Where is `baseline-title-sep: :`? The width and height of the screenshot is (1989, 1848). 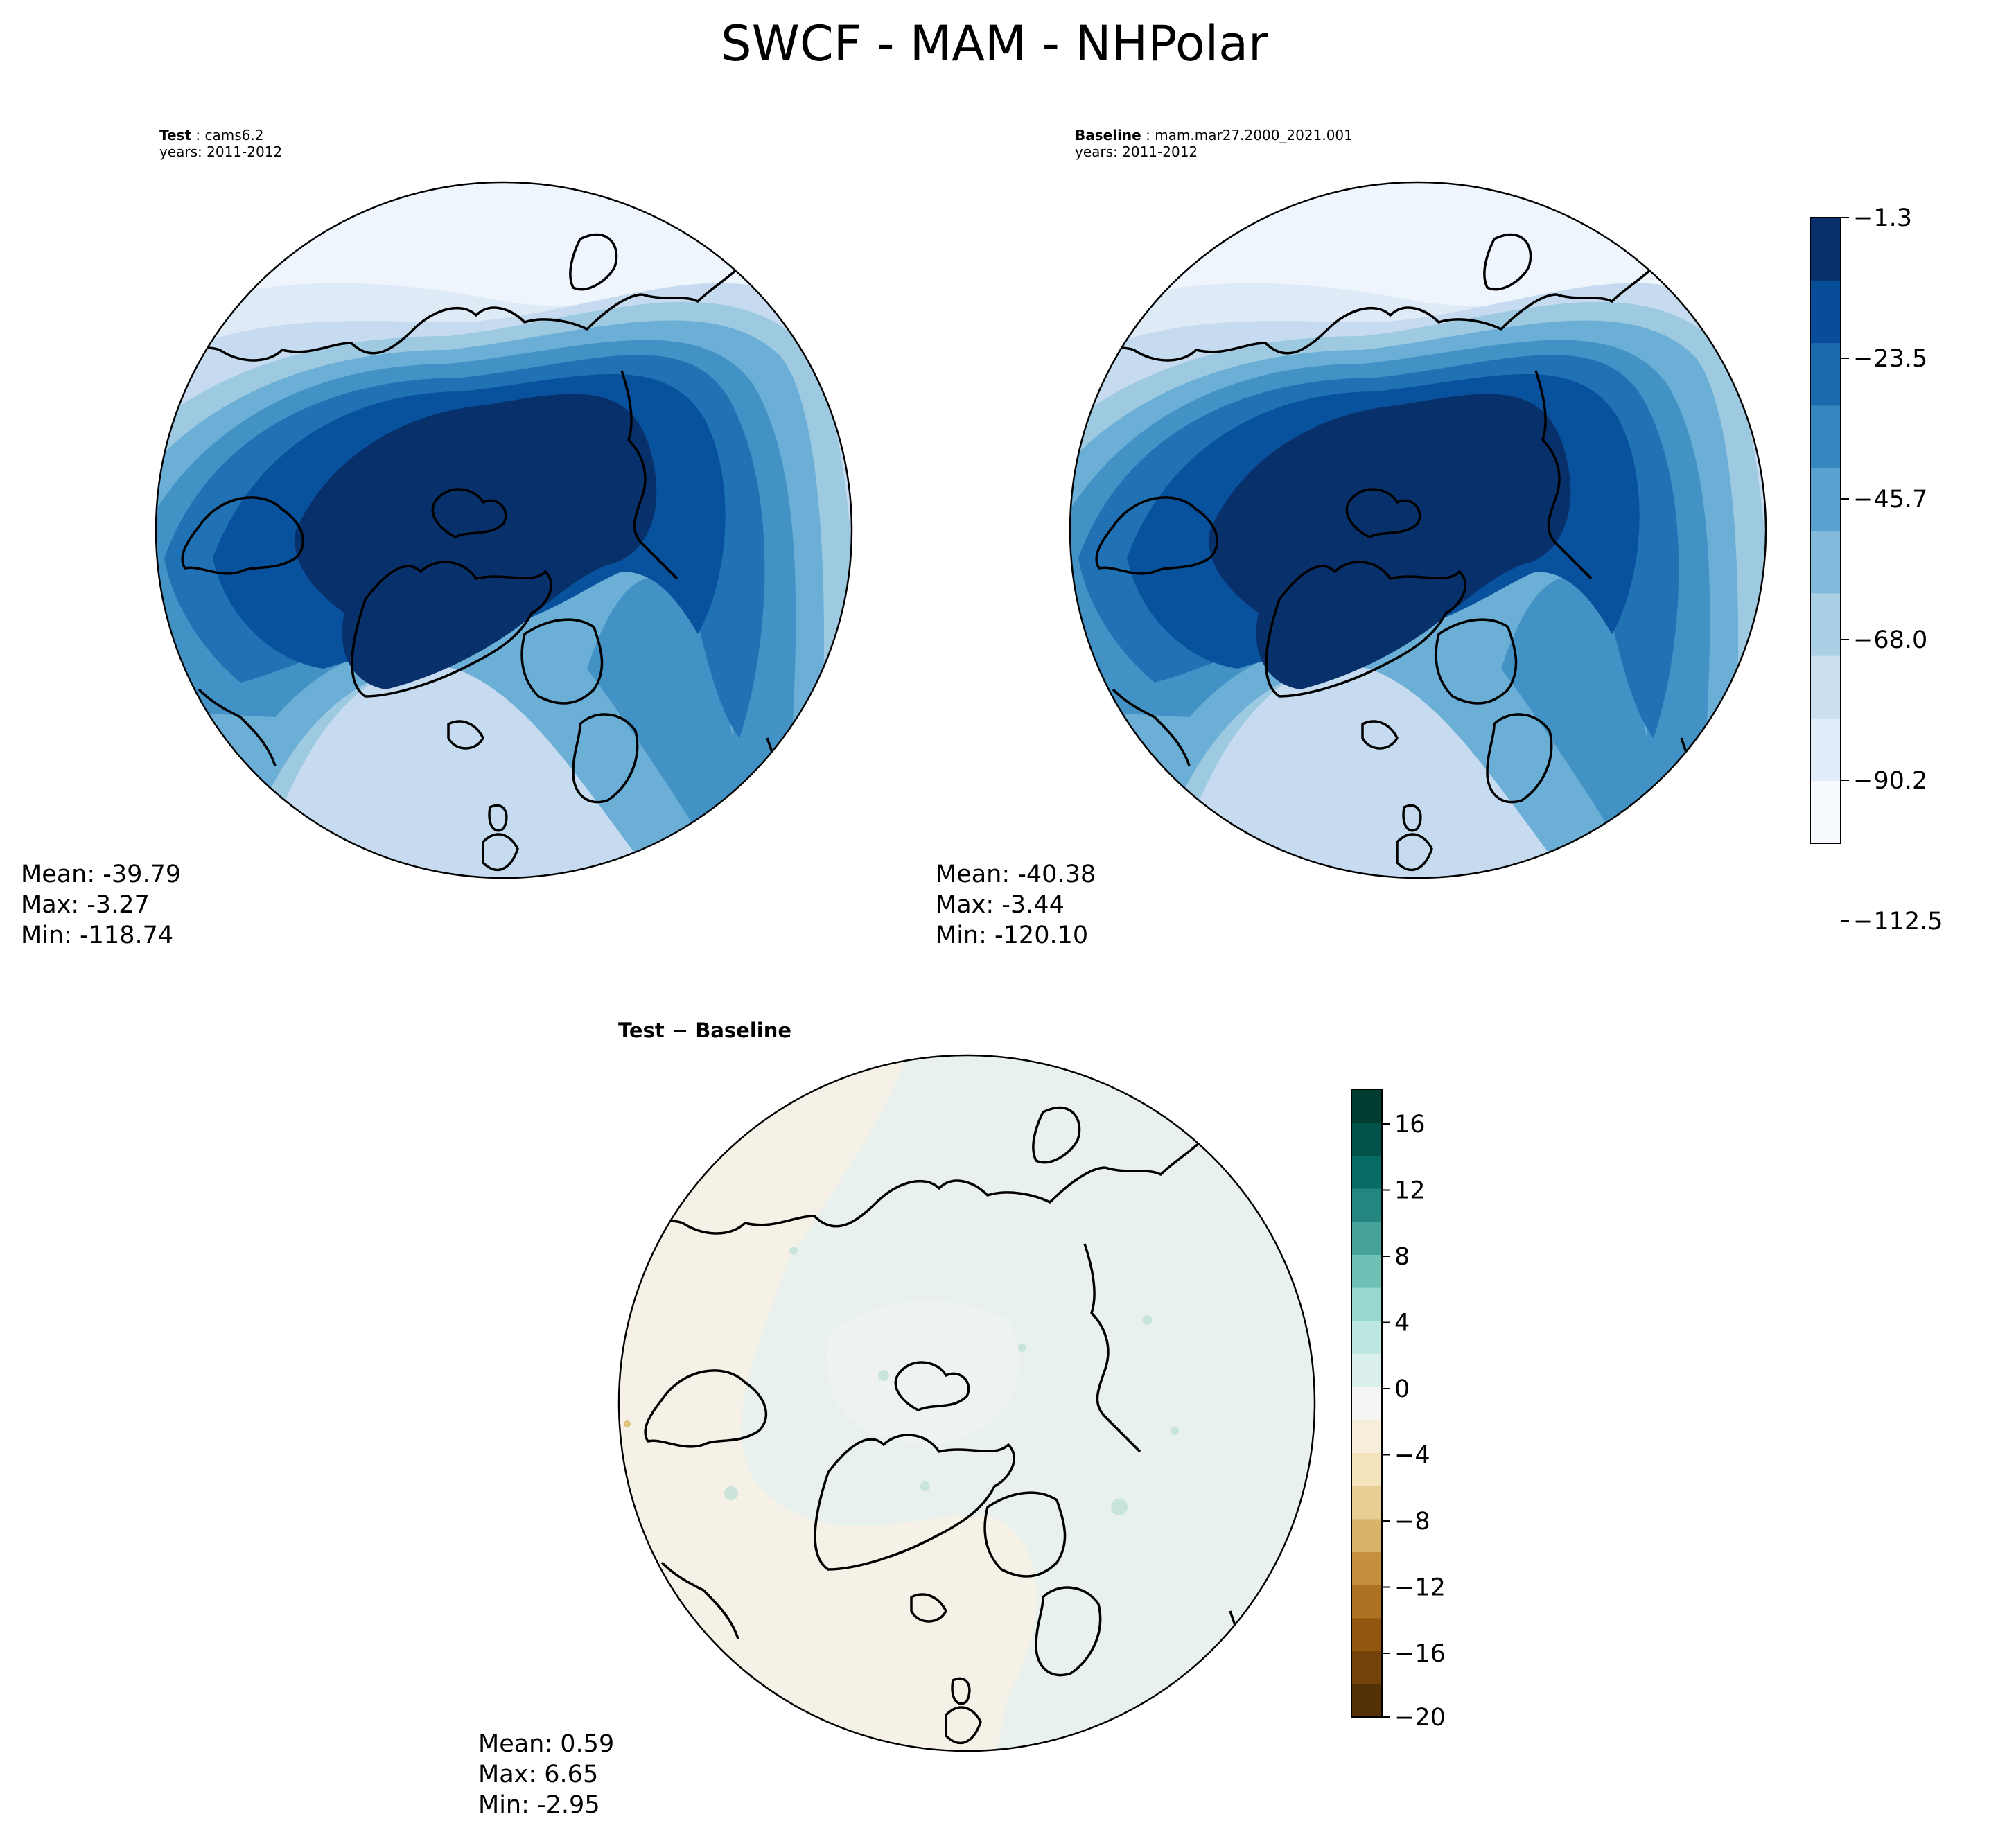 baseline-title-sep: : is located at coordinates (1148, 135).